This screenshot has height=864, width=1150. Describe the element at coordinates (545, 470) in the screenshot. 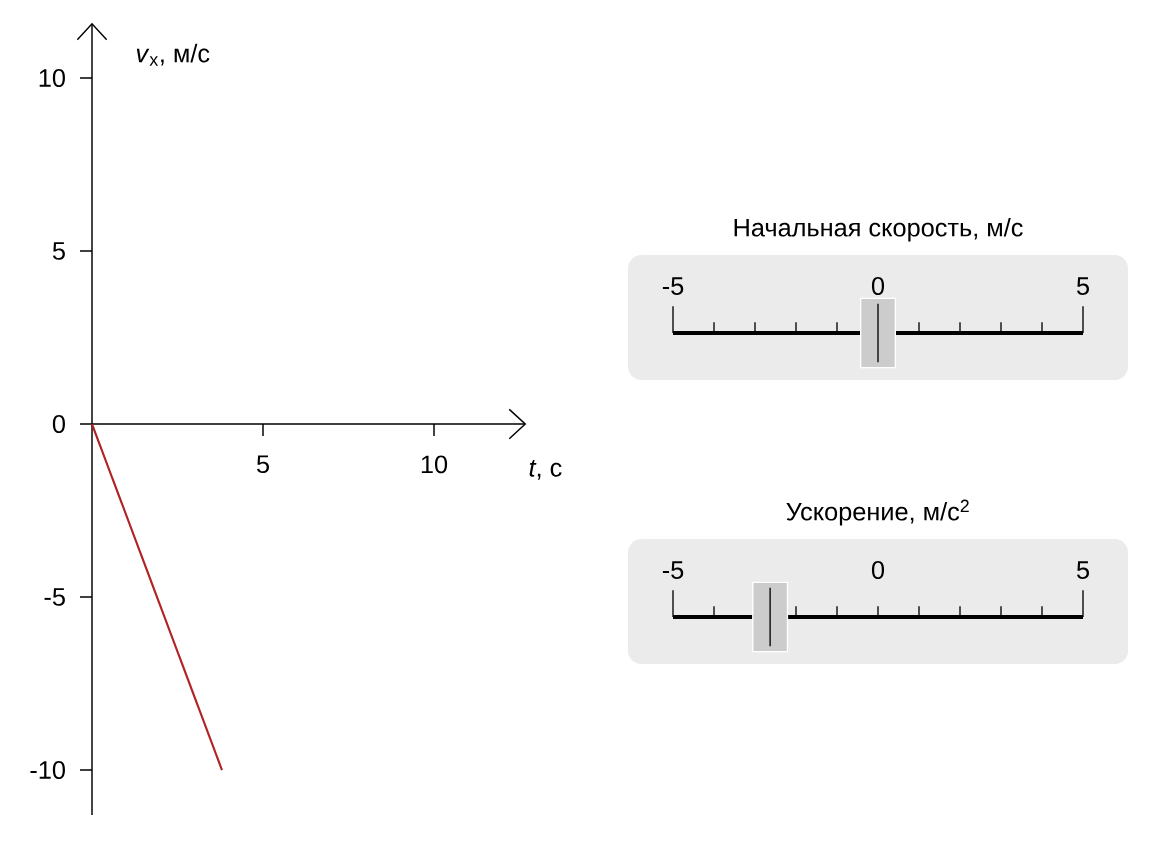

I see `x-axis-title: t, с` at that location.